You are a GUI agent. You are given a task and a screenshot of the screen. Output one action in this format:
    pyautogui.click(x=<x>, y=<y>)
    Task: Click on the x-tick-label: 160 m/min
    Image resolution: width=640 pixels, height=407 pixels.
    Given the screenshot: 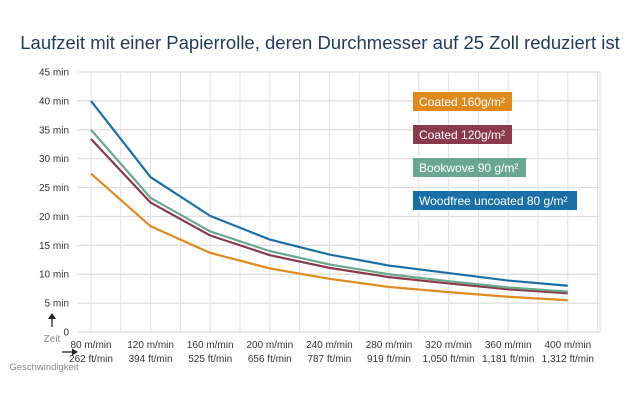 What is the action you would take?
    pyautogui.click(x=210, y=345)
    